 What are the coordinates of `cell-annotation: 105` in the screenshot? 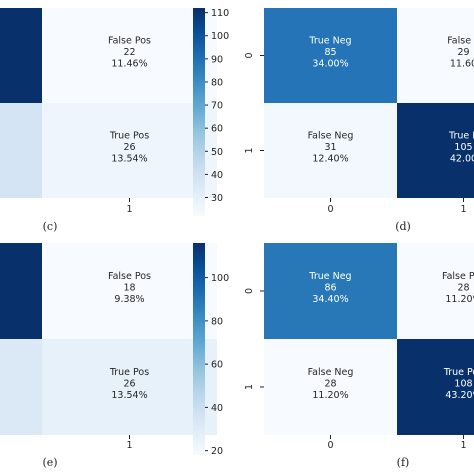 It's located at (463, 147).